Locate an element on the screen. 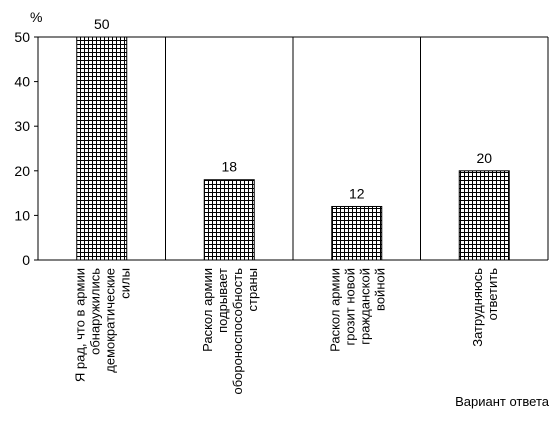 This screenshot has height=423, width=552. bar-value-label: 20 is located at coordinates (484, 158).